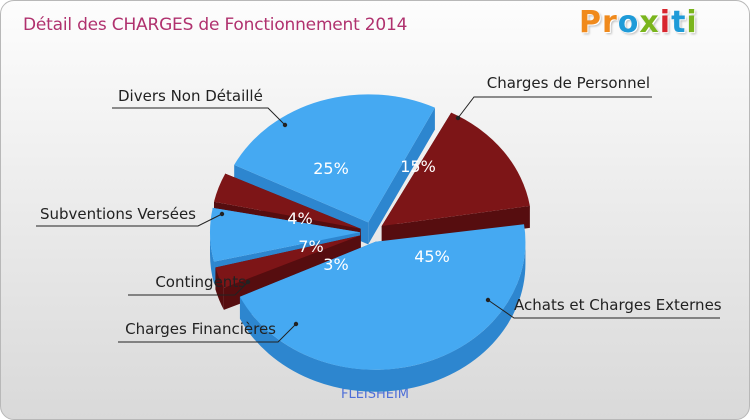 The image size is (750, 420). What do you see at coordinates (418, 166) in the screenshot?
I see `slice-percent-label: 15%` at bounding box center [418, 166].